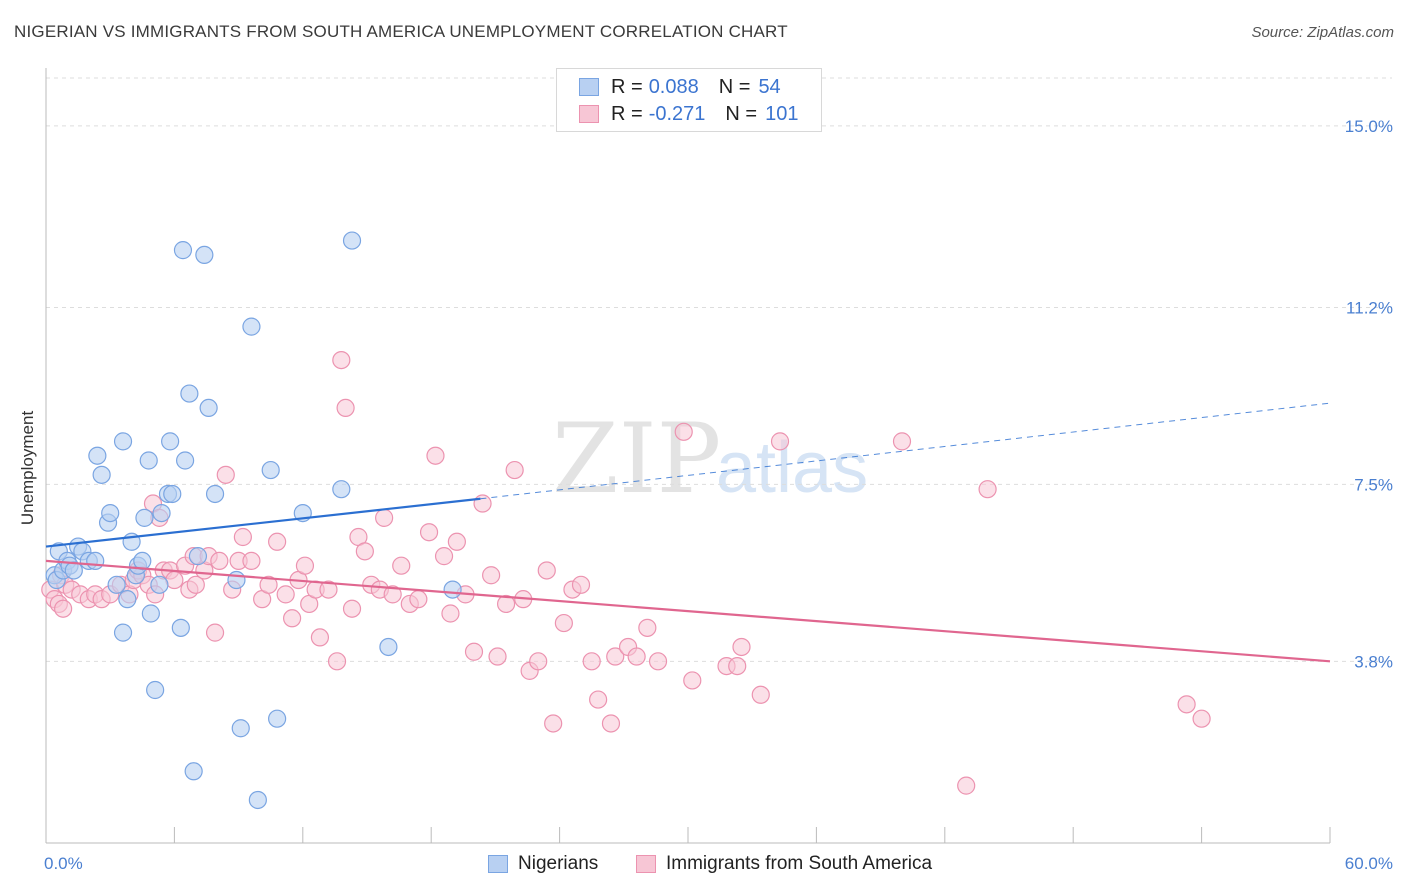 This screenshot has width=1406, height=892. Describe the element at coordinates (688, 611) in the screenshot. I see `trend-line-immigrants` at that location.